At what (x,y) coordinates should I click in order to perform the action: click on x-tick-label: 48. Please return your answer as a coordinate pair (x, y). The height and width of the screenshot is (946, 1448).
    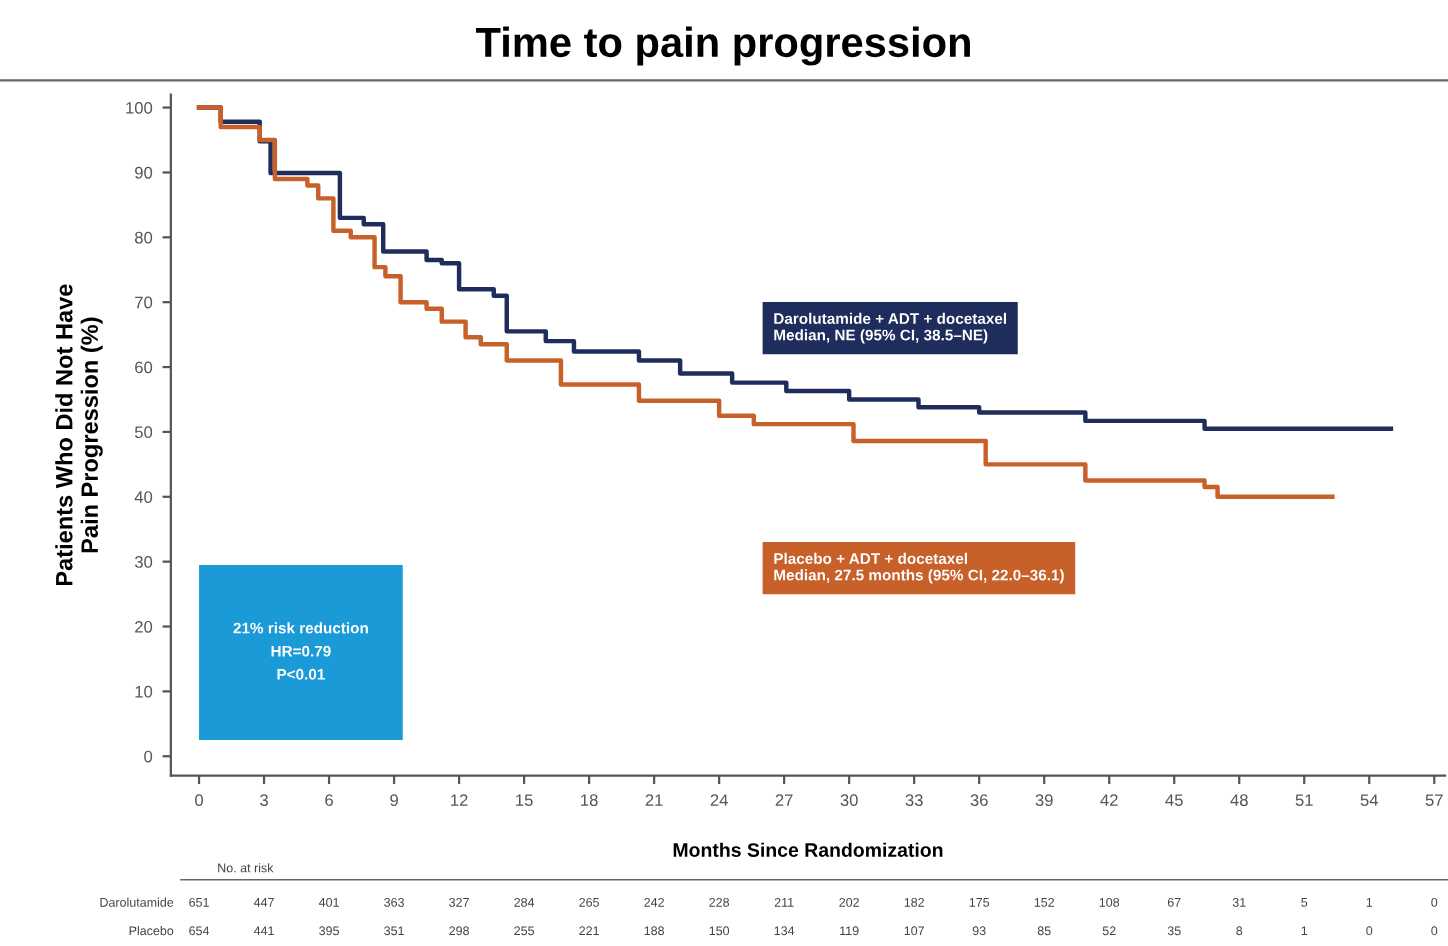
    Looking at the image, I should click on (1239, 800).